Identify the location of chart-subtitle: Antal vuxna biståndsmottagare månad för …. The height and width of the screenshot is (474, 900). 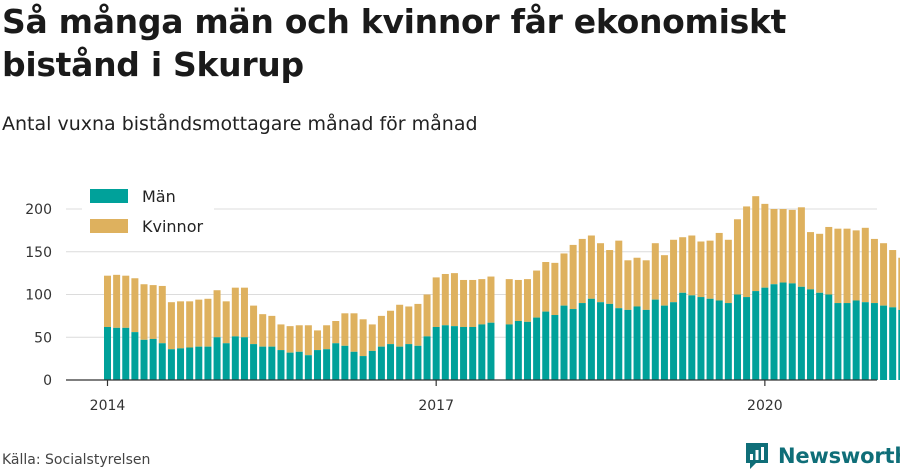
(240, 124).